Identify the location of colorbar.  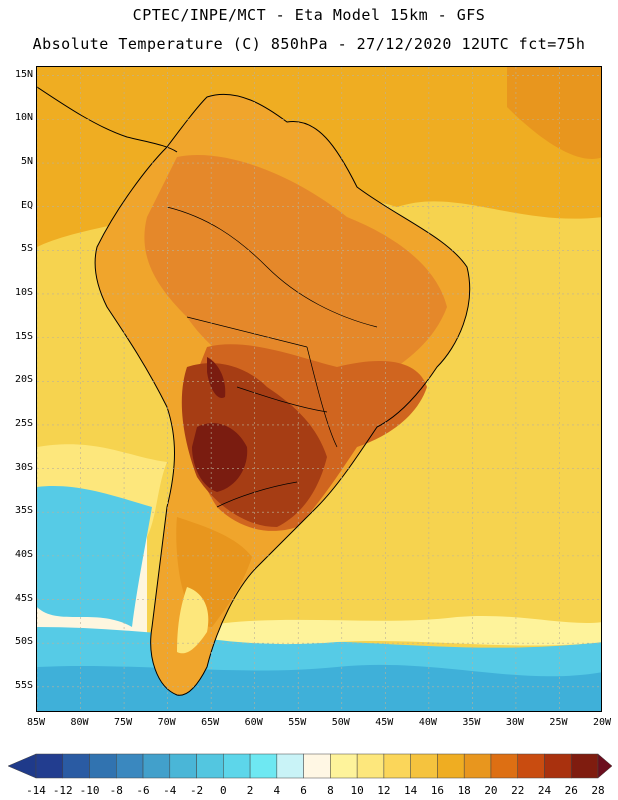
(310, 766).